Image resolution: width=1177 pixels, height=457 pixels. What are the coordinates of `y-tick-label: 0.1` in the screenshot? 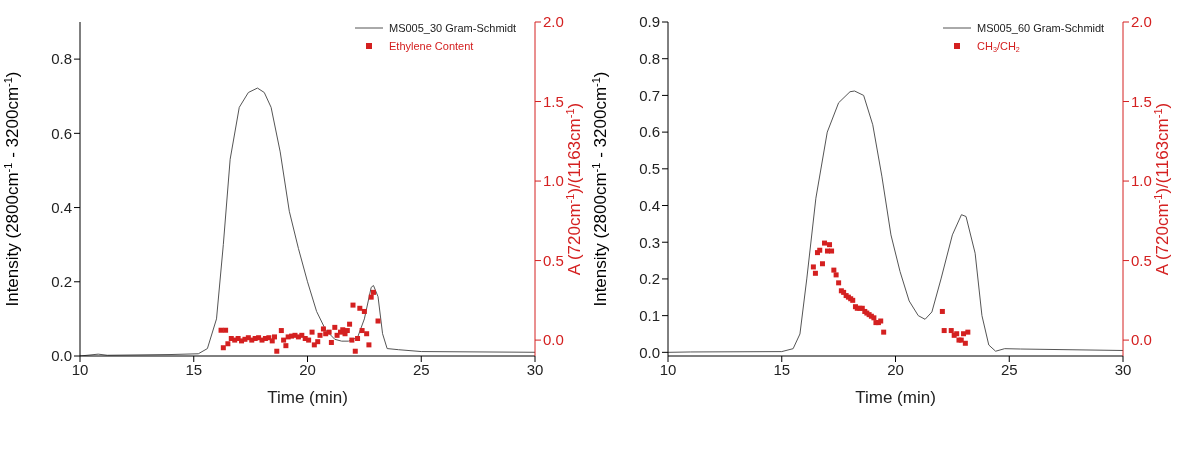 It's located at (649, 315).